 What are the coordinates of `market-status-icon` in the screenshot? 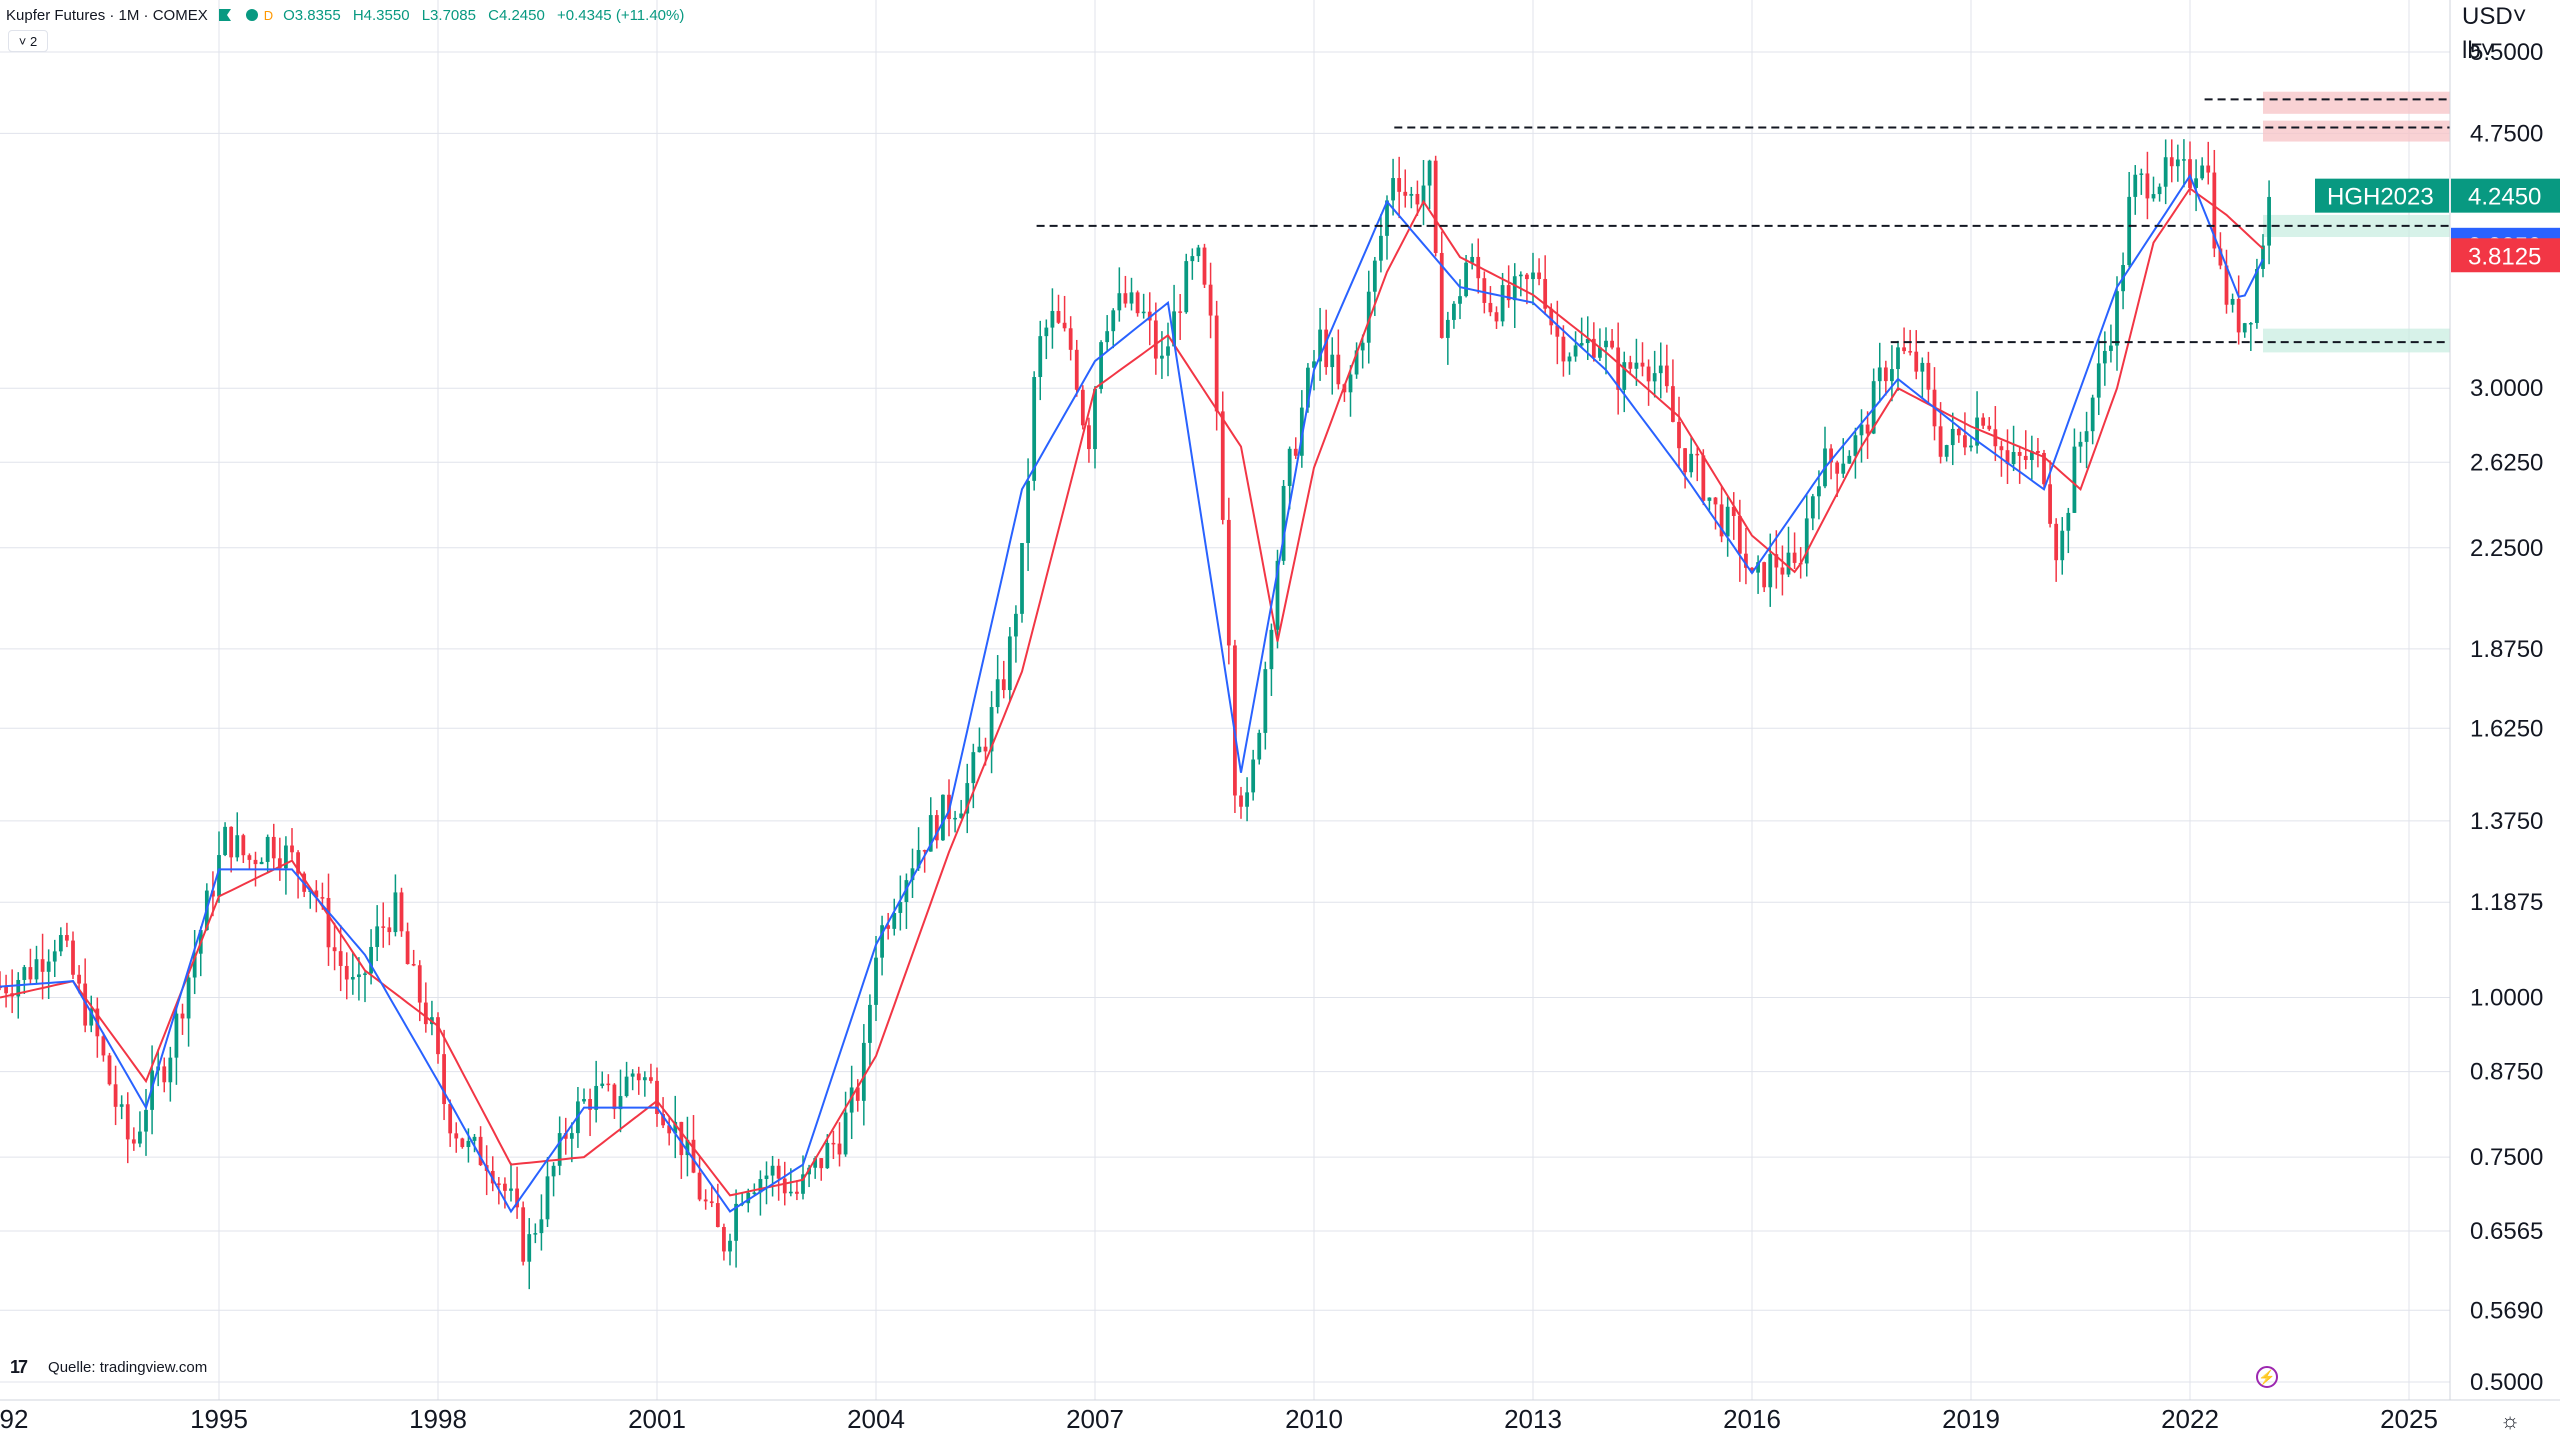 It's located at (251, 15).